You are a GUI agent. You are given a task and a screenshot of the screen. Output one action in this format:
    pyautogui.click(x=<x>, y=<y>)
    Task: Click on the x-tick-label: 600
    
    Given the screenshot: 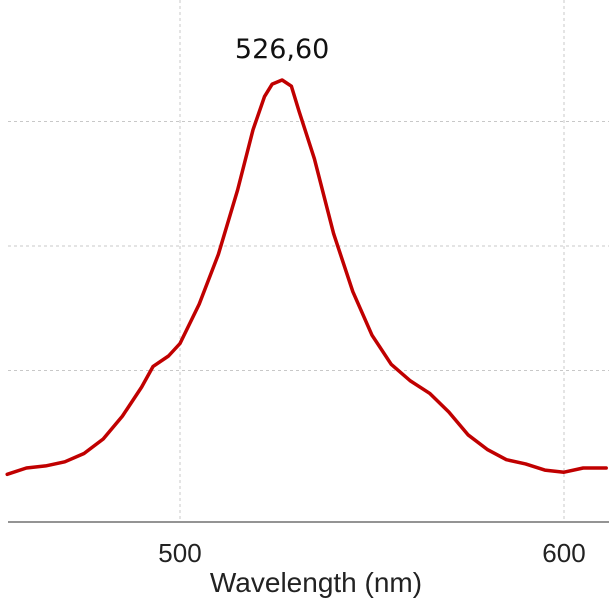 What is the action you would take?
    pyautogui.click(x=563, y=553)
    